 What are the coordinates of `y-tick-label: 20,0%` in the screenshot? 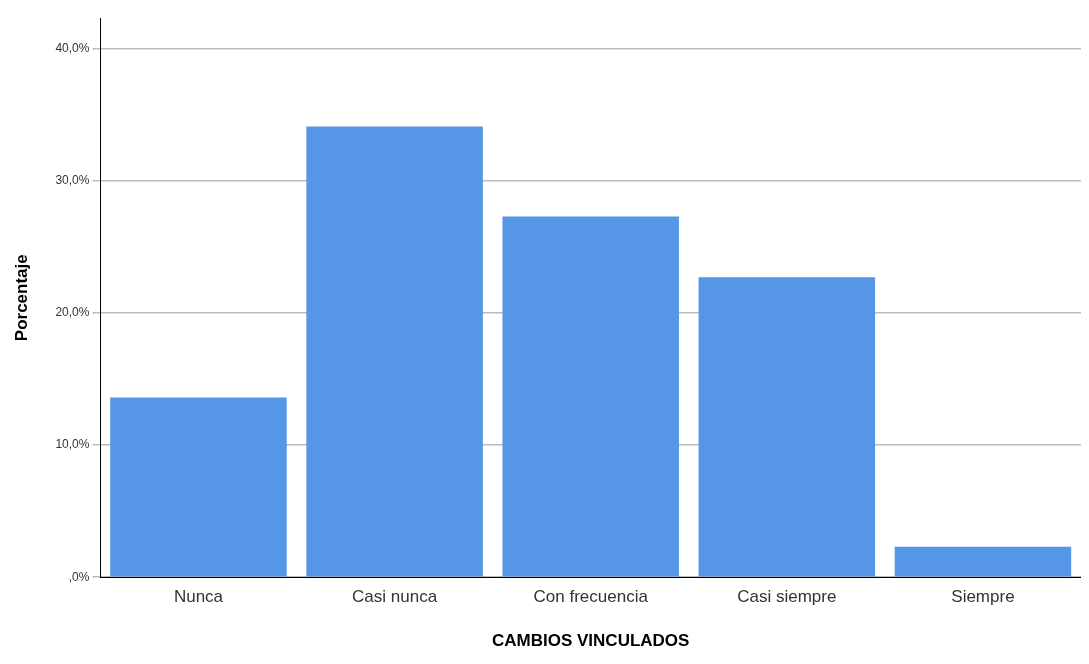 It's located at (72, 312).